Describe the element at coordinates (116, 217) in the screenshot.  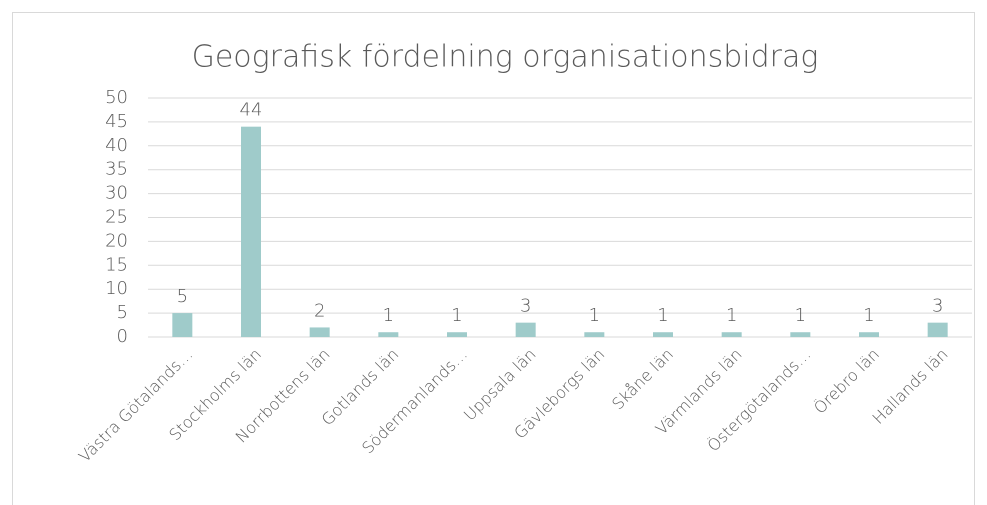
I see `y-tick-label: 25` at that location.